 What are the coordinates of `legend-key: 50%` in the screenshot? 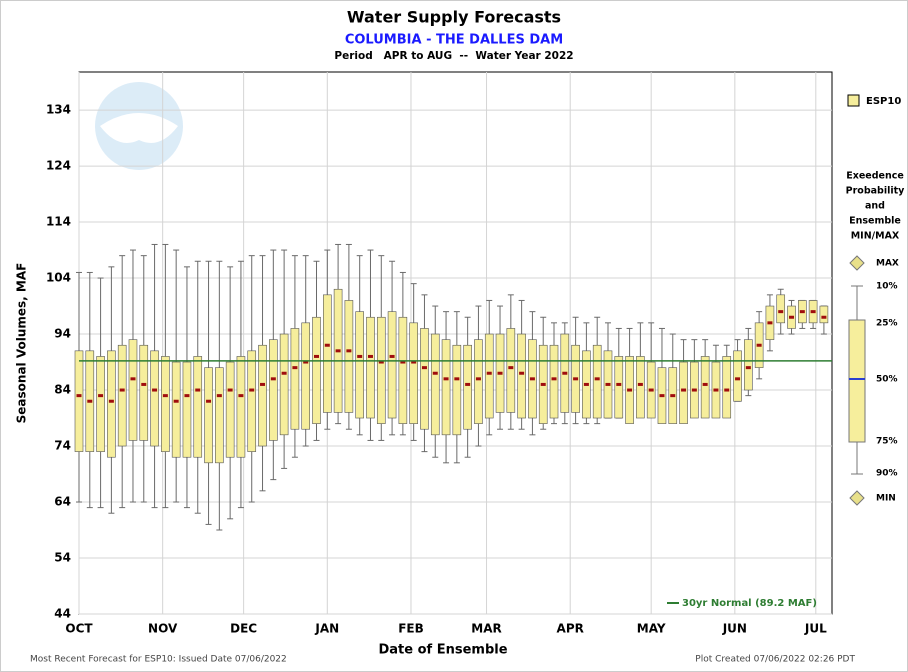 It's located at (887, 380).